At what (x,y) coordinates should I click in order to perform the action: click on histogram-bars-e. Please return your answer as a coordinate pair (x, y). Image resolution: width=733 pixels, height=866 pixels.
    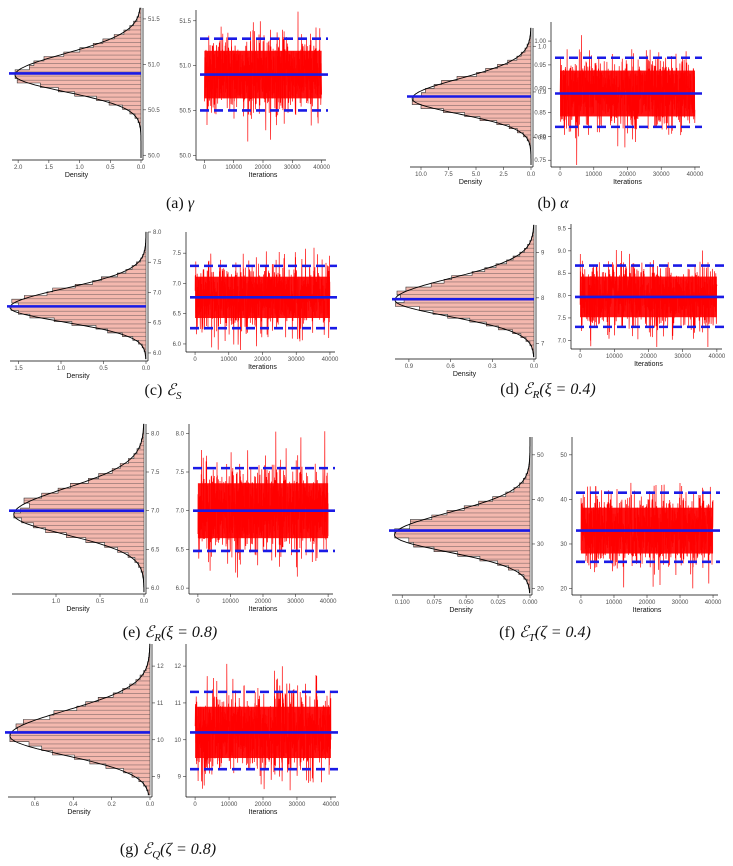
    Looking at the image, I should click on (79, 508).